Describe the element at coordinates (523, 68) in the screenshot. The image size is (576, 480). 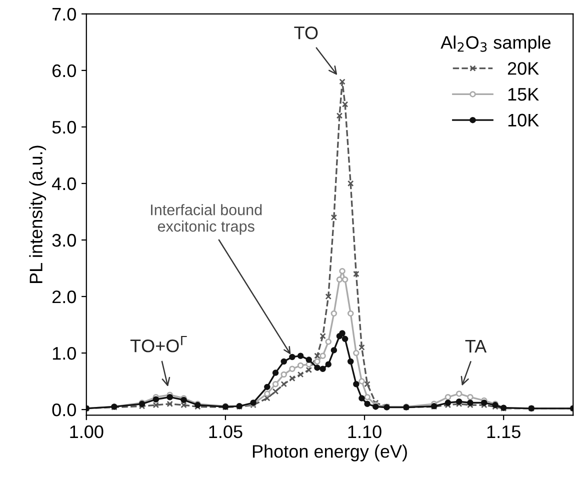
I see `legend-label: 20K` at that location.